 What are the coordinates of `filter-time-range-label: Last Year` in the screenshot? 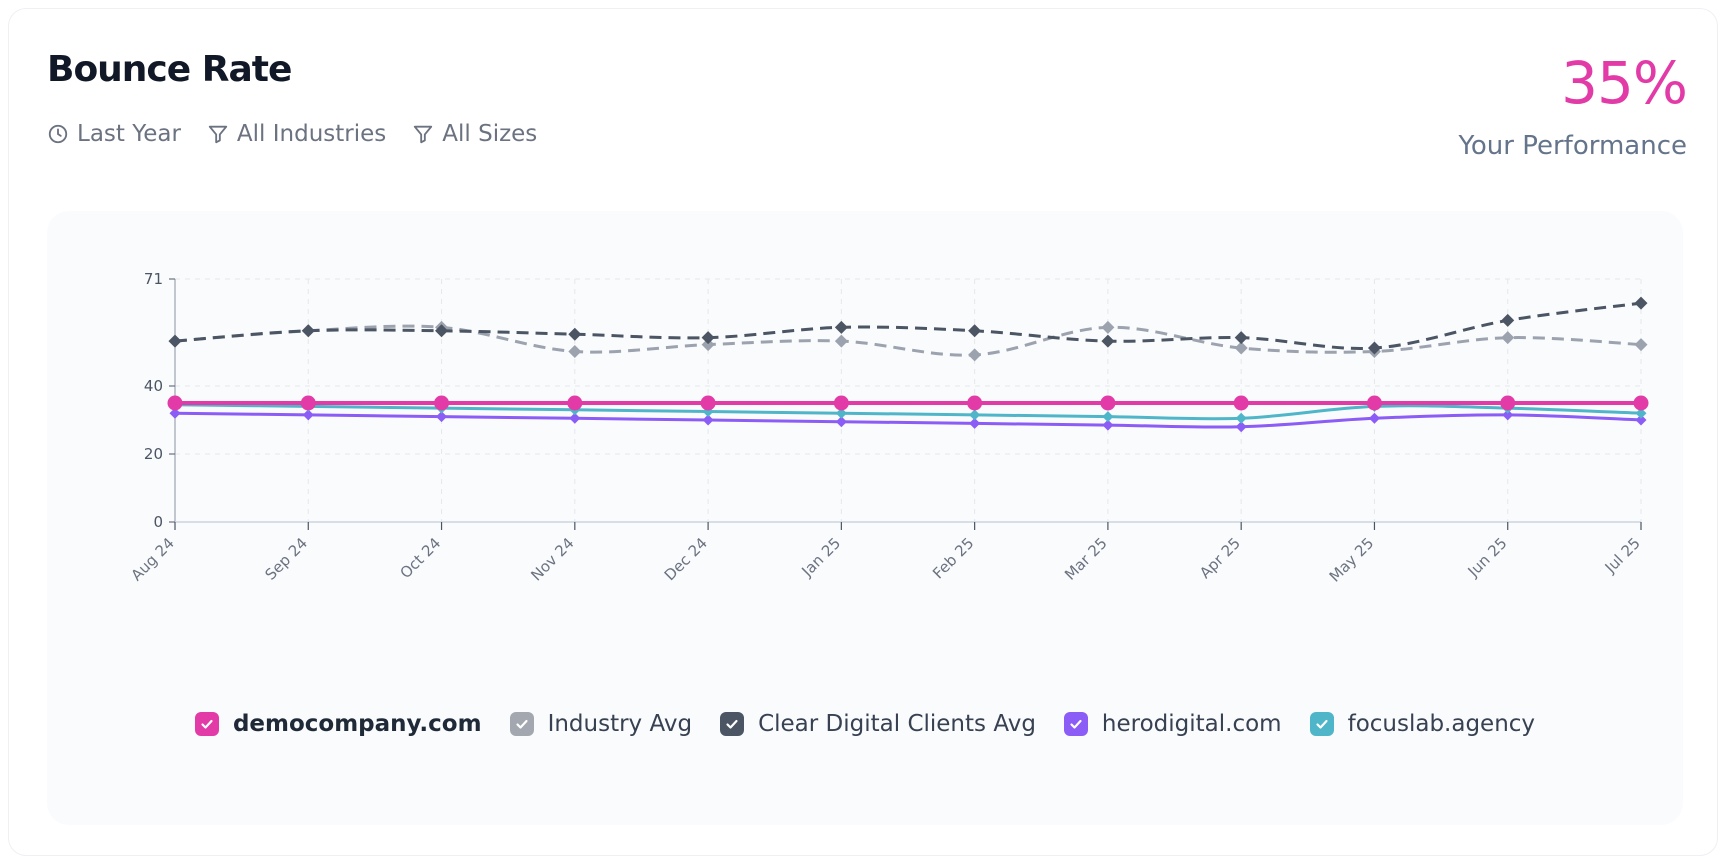 It's located at (129, 134).